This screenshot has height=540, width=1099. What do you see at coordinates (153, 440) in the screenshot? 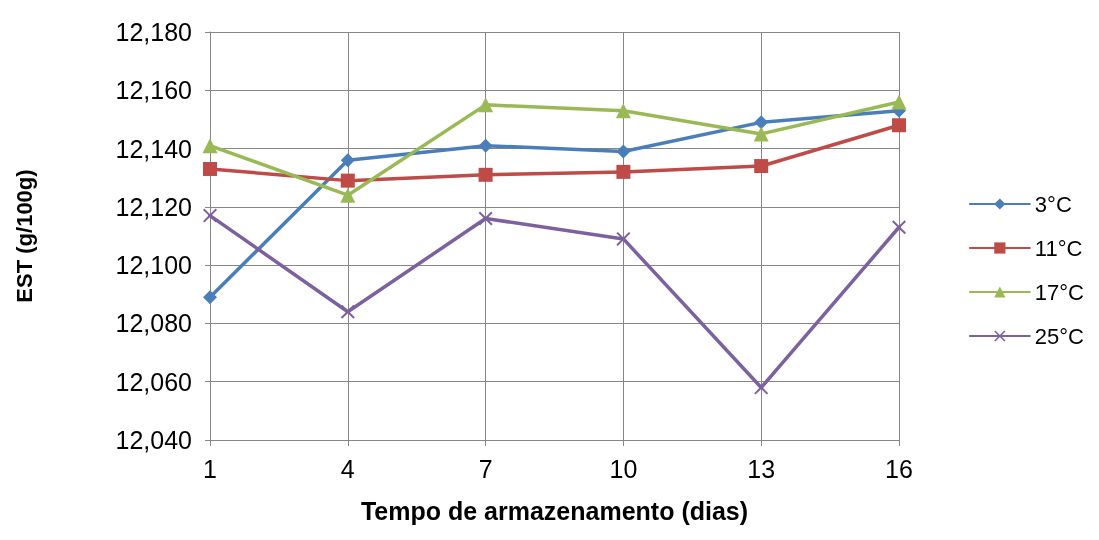
I see `y-tick-label: 12,040` at bounding box center [153, 440].